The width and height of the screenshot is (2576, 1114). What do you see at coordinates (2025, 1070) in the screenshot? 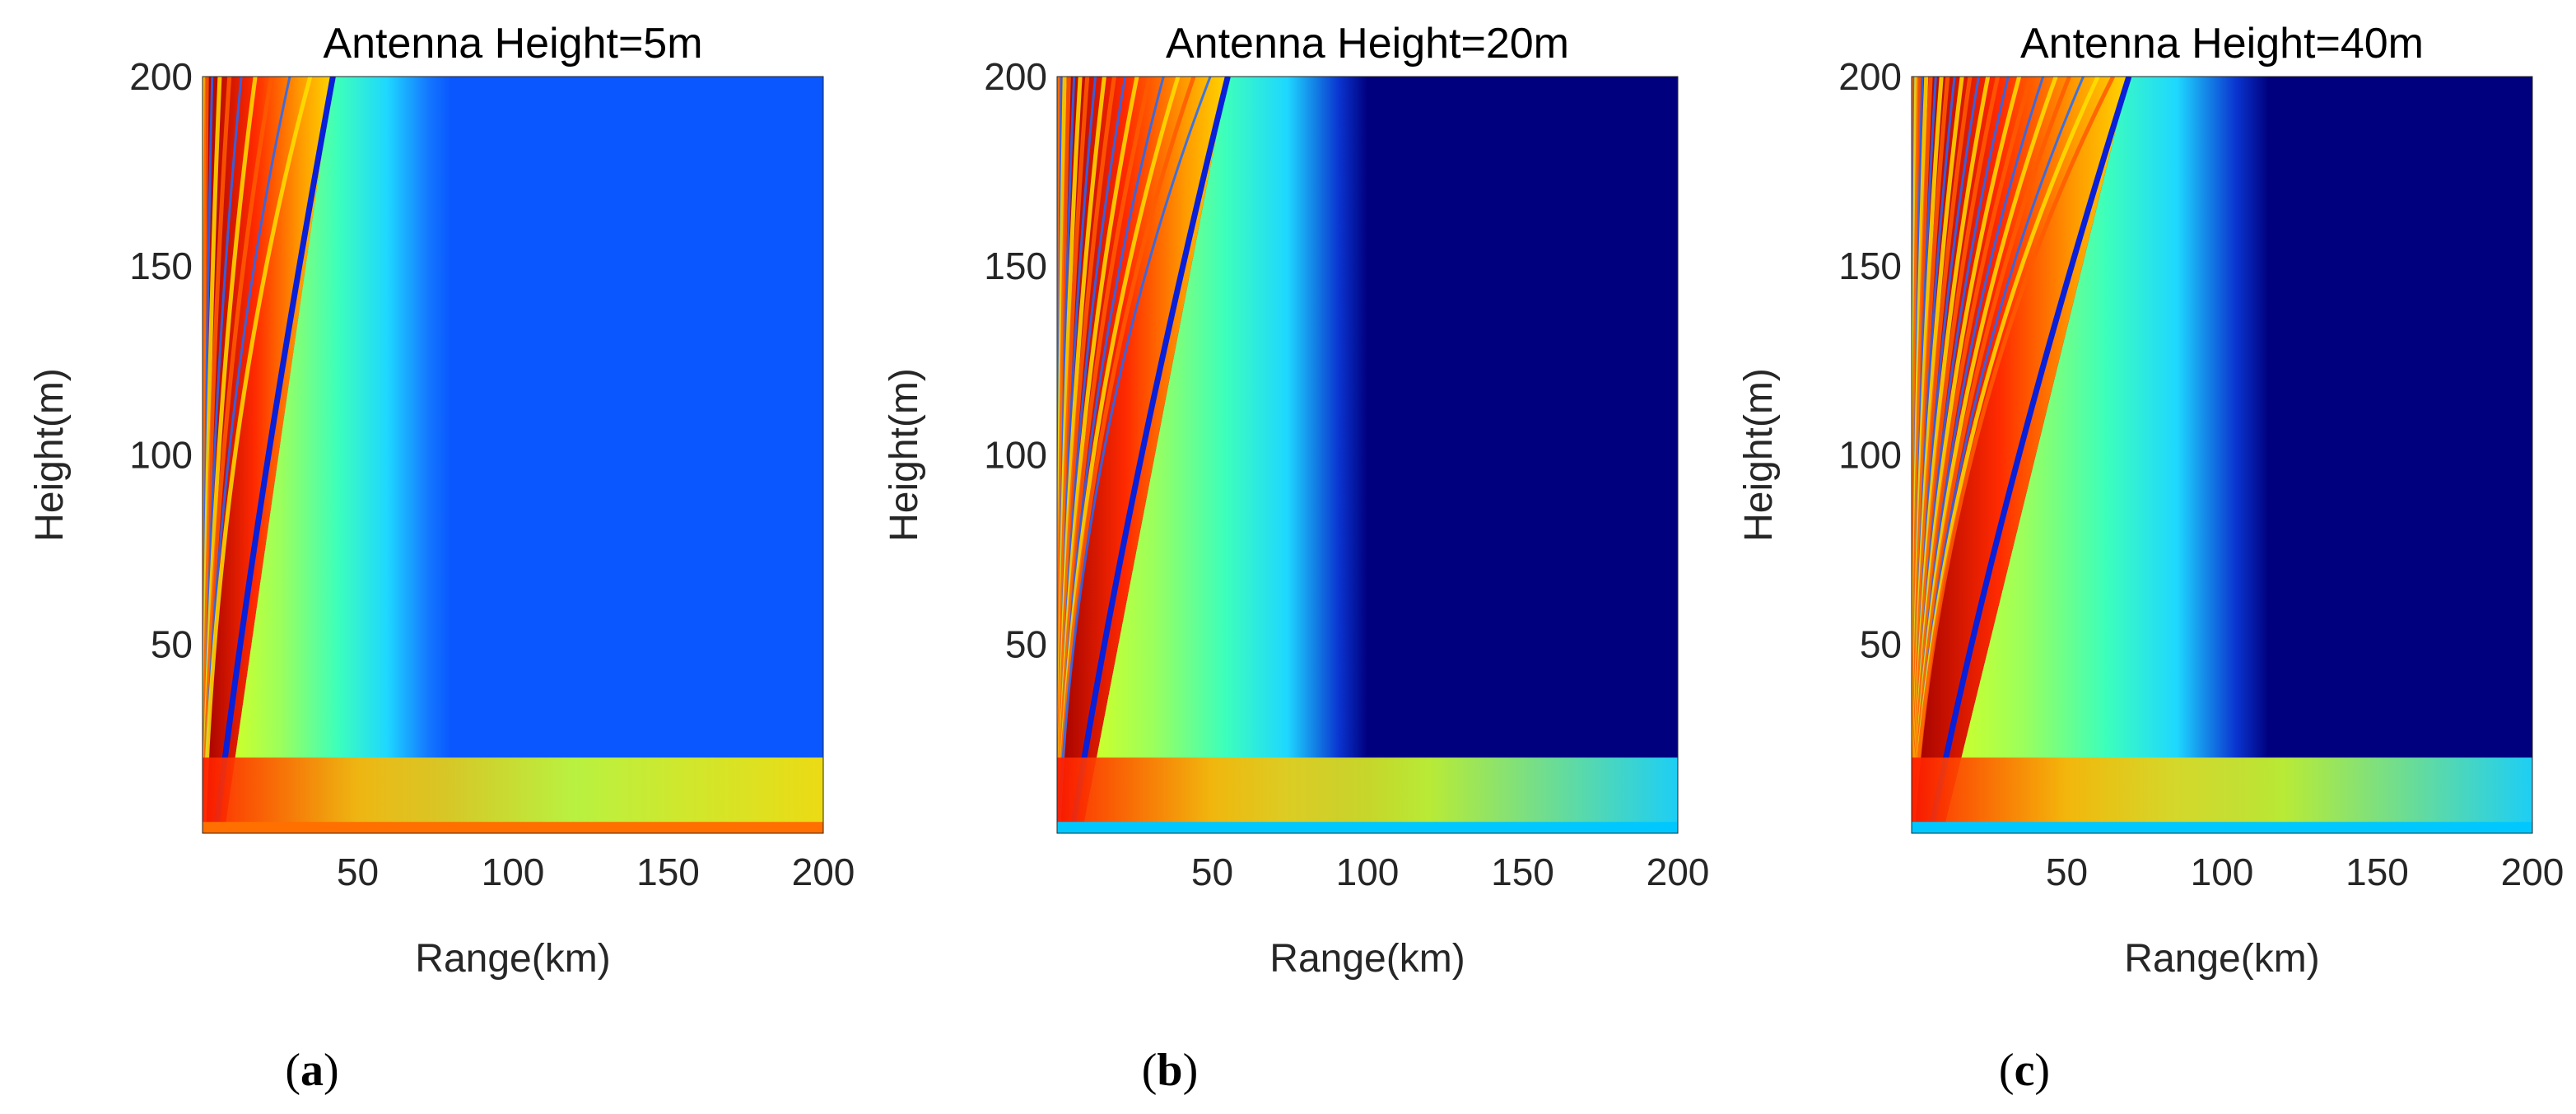
I see `panel-caption: (c)` at bounding box center [2025, 1070].